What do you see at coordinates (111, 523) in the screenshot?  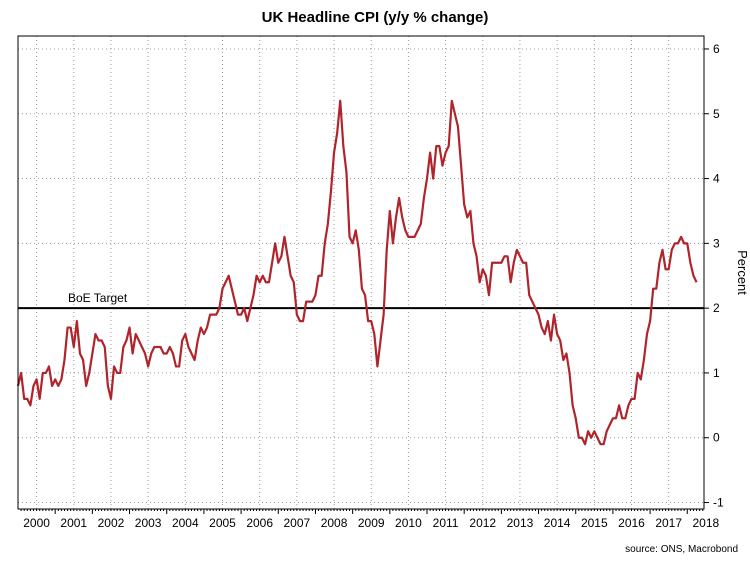 I see `x-tick-label: 2002` at bounding box center [111, 523].